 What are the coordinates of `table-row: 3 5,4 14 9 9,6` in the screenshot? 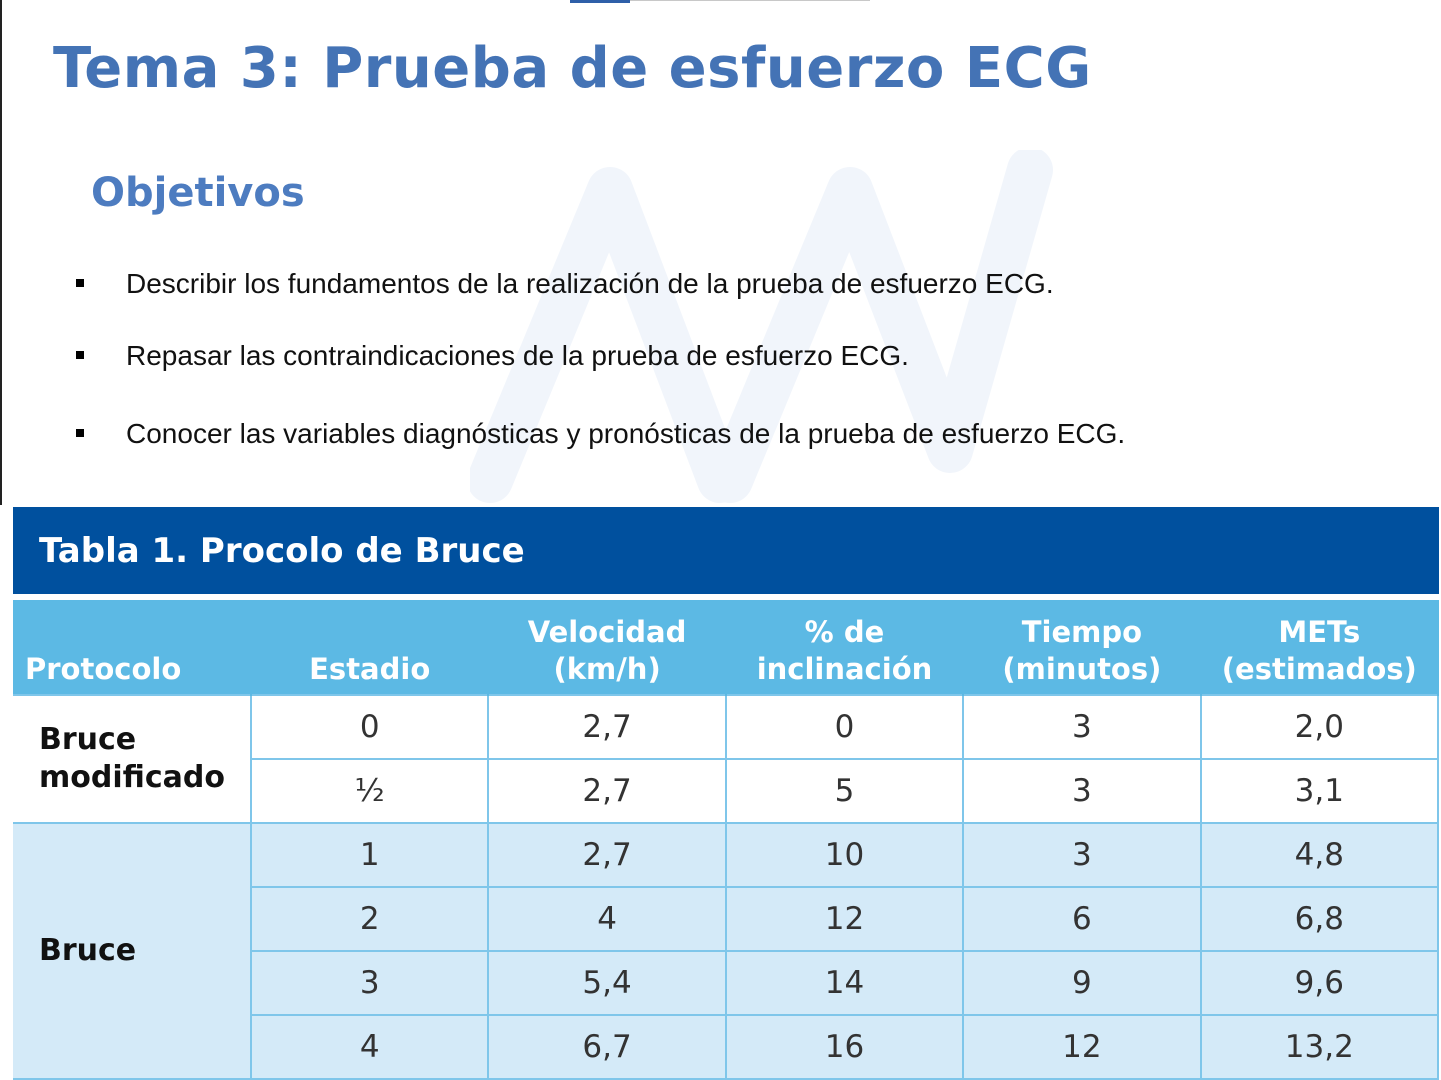 It's located at (726, 983).